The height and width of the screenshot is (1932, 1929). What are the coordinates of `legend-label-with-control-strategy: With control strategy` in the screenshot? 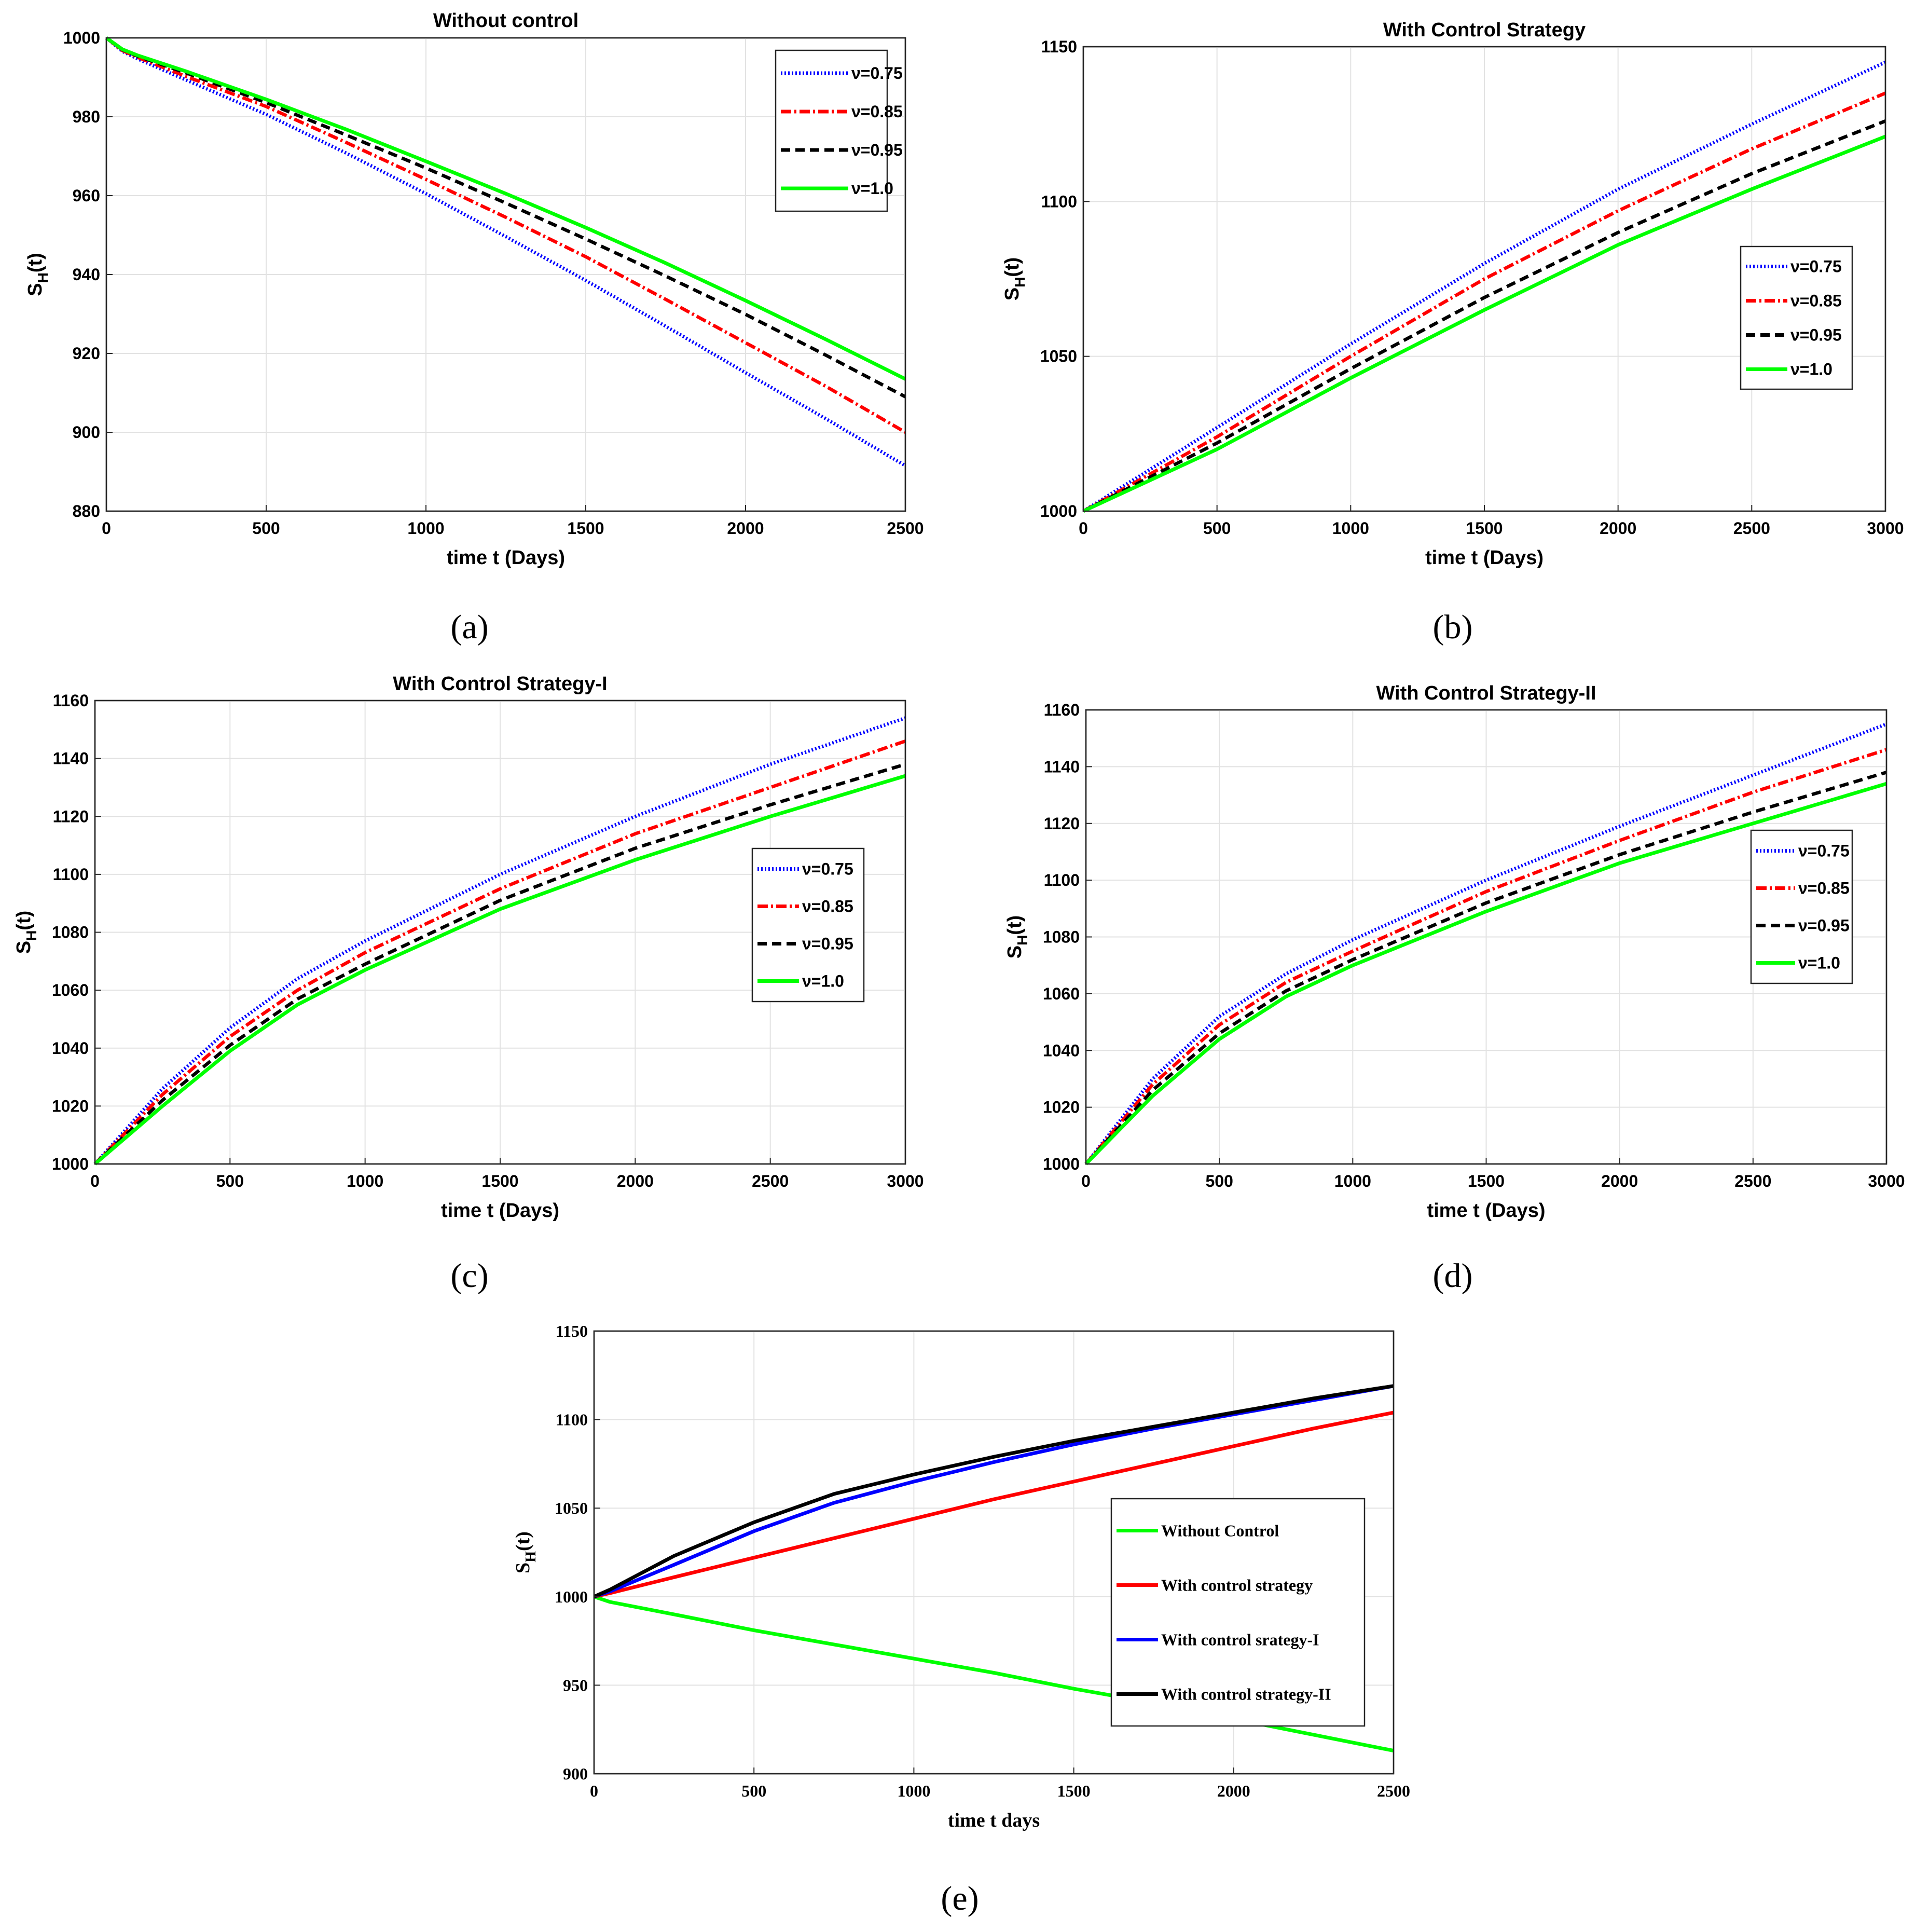 It's located at (1237, 1585).